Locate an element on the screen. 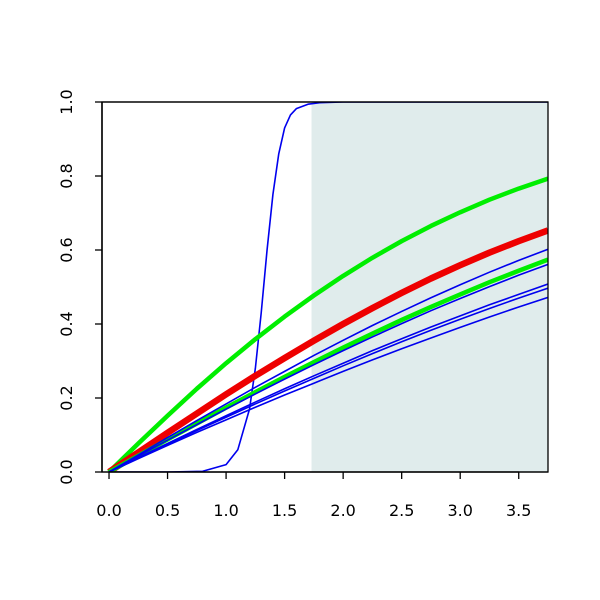  x-tick-label: 1.0 is located at coordinates (225, 510).